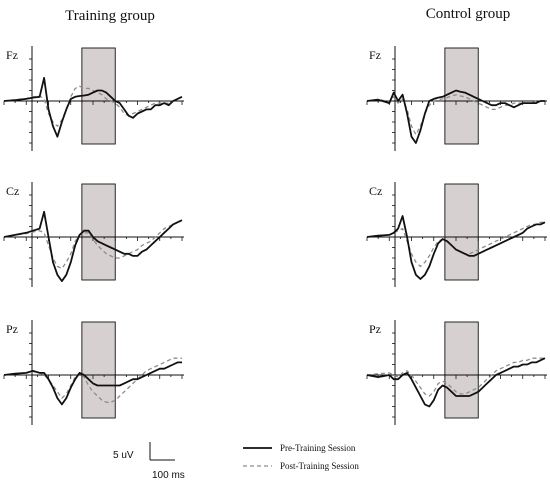  Describe the element at coordinates (168, 475) in the screenshot. I see `scale-time-label: 100 ms` at that location.